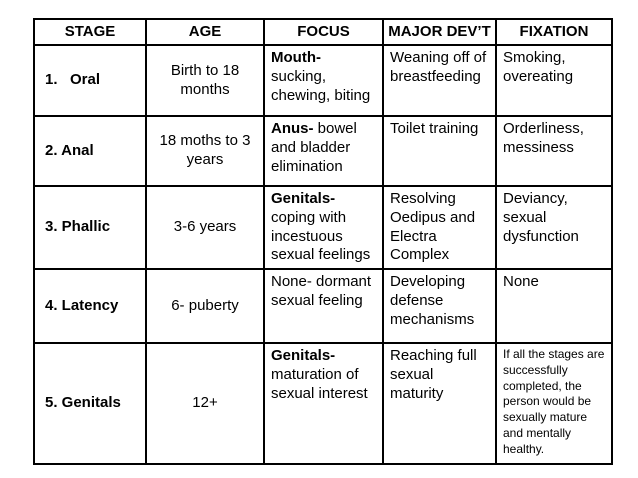  What do you see at coordinates (321, 85) in the screenshot?
I see `focus-description: sucking, chewing, biting` at bounding box center [321, 85].